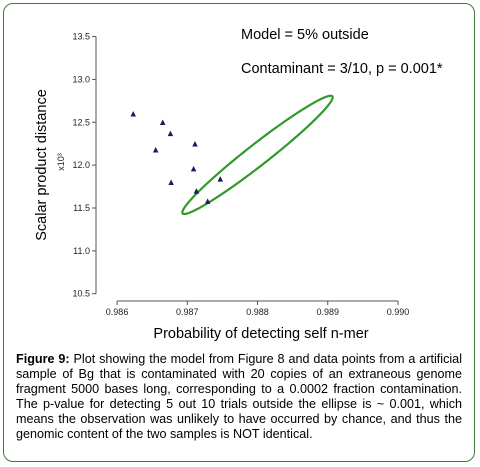  Describe the element at coordinates (305, 35) in the screenshot. I see `annotation-model: Model = 5% outside` at that location.